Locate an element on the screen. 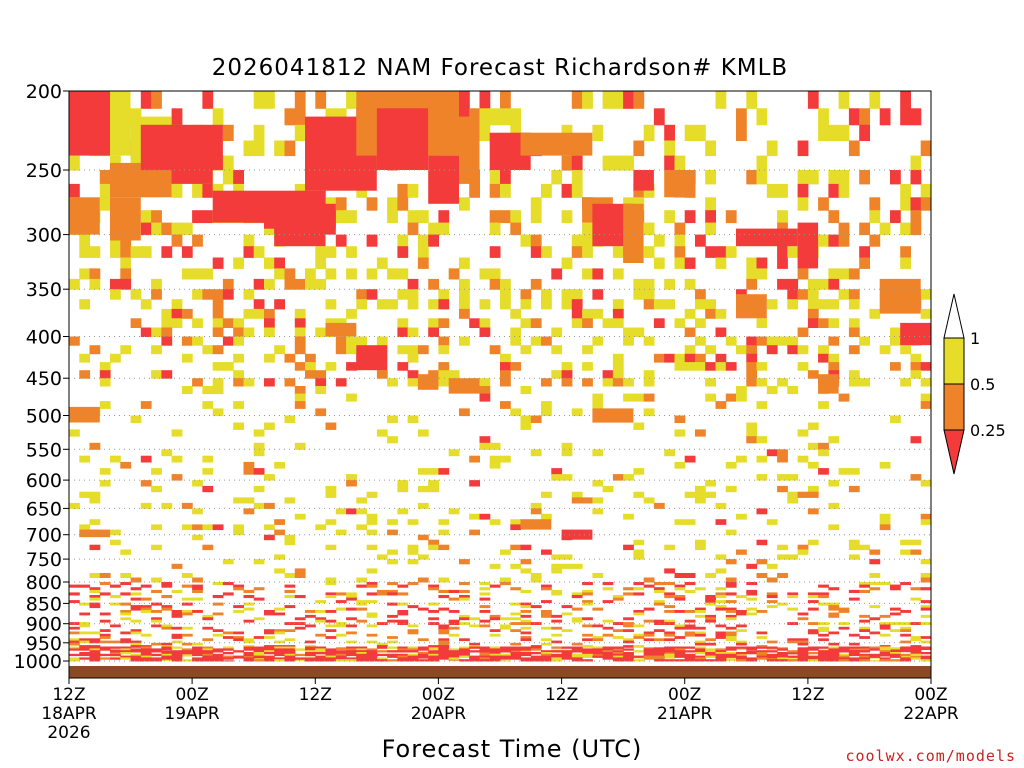  y-tick-label: 550 is located at coordinates (44, 450).